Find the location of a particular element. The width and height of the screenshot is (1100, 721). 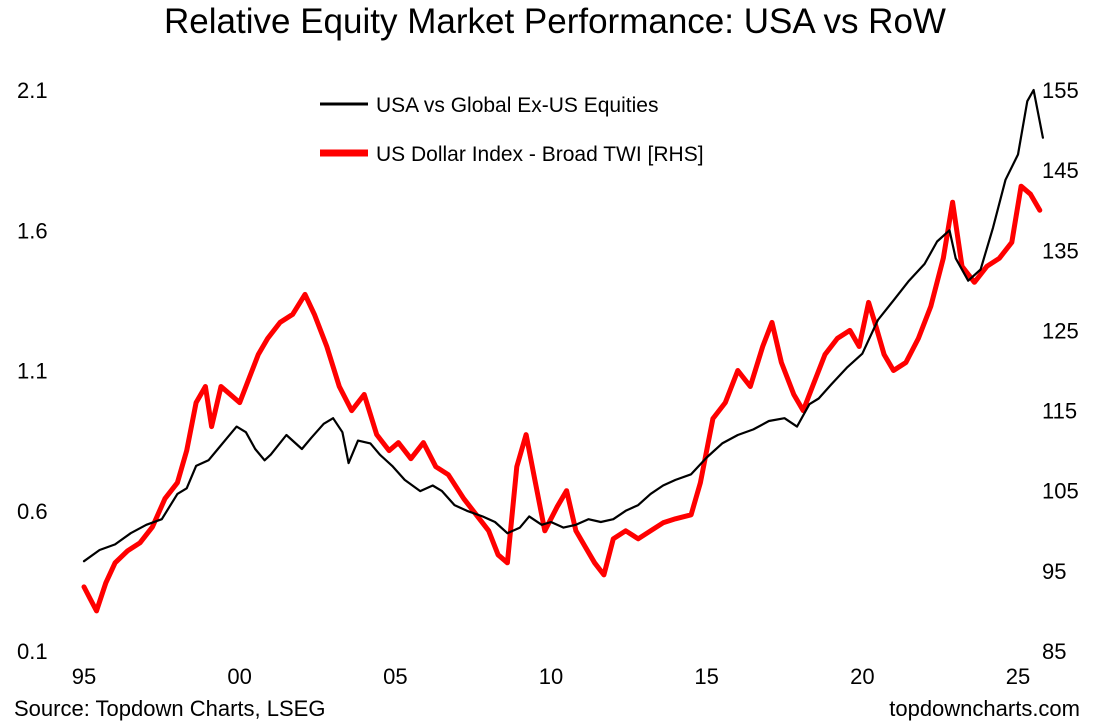

y-right-tick-label: 115 is located at coordinates (1059, 411).